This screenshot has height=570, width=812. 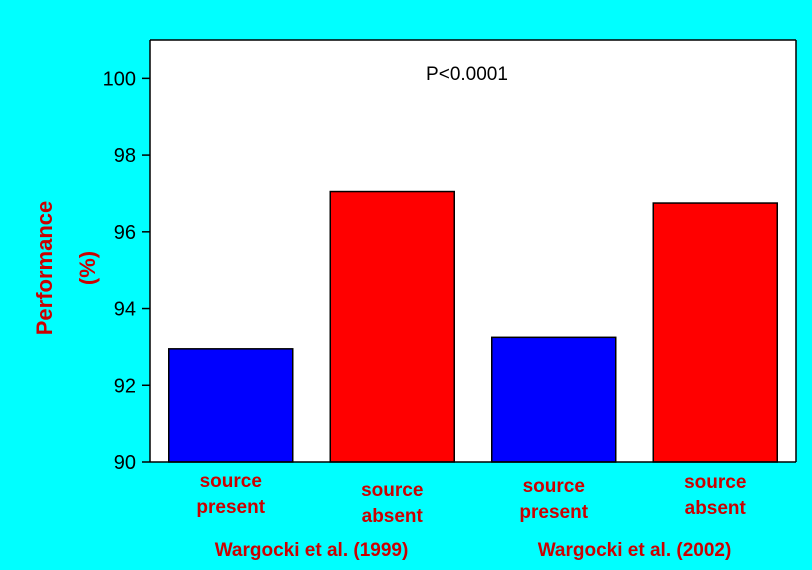 What do you see at coordinates (312, 550) in the screenshot?
I see `group-label: Wargocki et al. (1999)` at bounding box center [312, 550].